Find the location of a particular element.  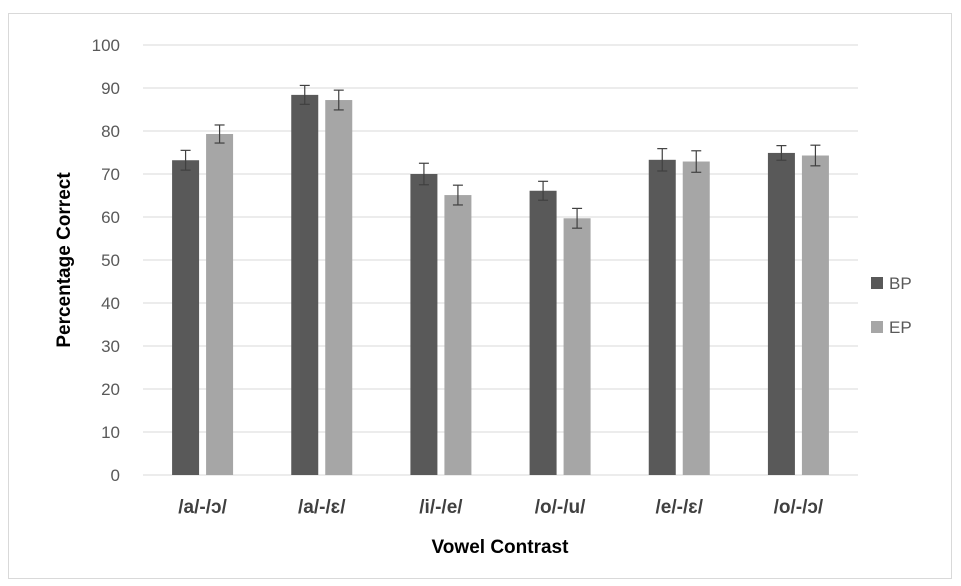

legend-label-bp: BP is located at coordinates (900, 283).